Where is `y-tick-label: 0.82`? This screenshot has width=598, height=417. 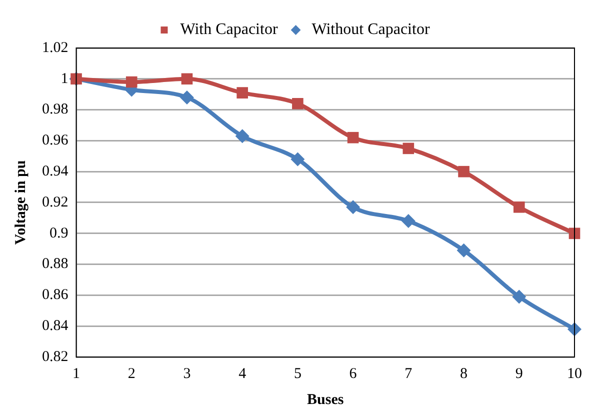
y-tick-label: 0.82 is located at coordinates (55, 356).